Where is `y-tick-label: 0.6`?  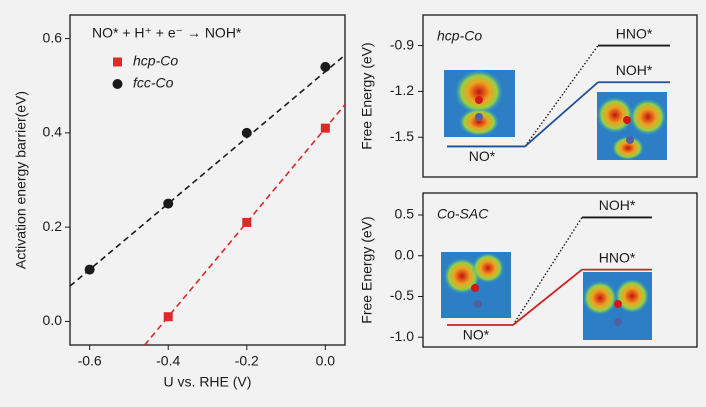
y-tick-label: 0.6 is located at coordinates (53, 37).